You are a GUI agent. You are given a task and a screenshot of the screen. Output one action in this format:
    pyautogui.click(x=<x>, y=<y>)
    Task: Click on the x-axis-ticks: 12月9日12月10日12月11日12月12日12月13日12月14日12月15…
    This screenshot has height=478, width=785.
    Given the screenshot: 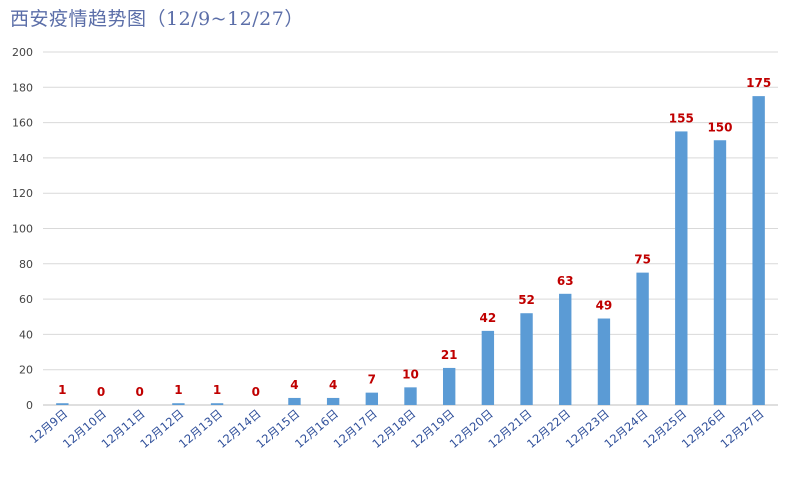 What is the action you would take?
    pyautogui.click(x=397, y=429)
    